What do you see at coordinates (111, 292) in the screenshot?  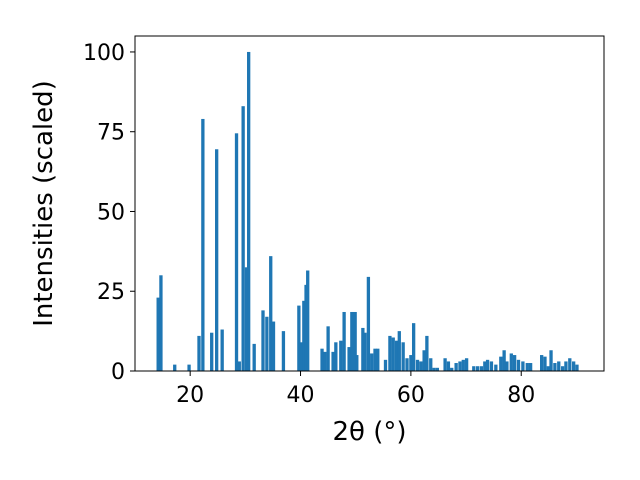 I see `y-tick-label: 25` at bounding box center [111, 292].